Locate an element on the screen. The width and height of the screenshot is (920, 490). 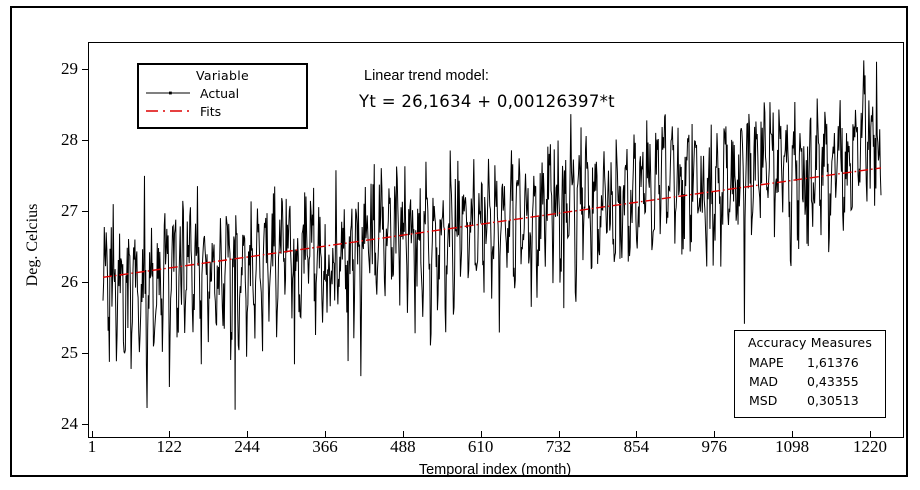
fits-line-sample-icon is located at coordinates (168, 111).